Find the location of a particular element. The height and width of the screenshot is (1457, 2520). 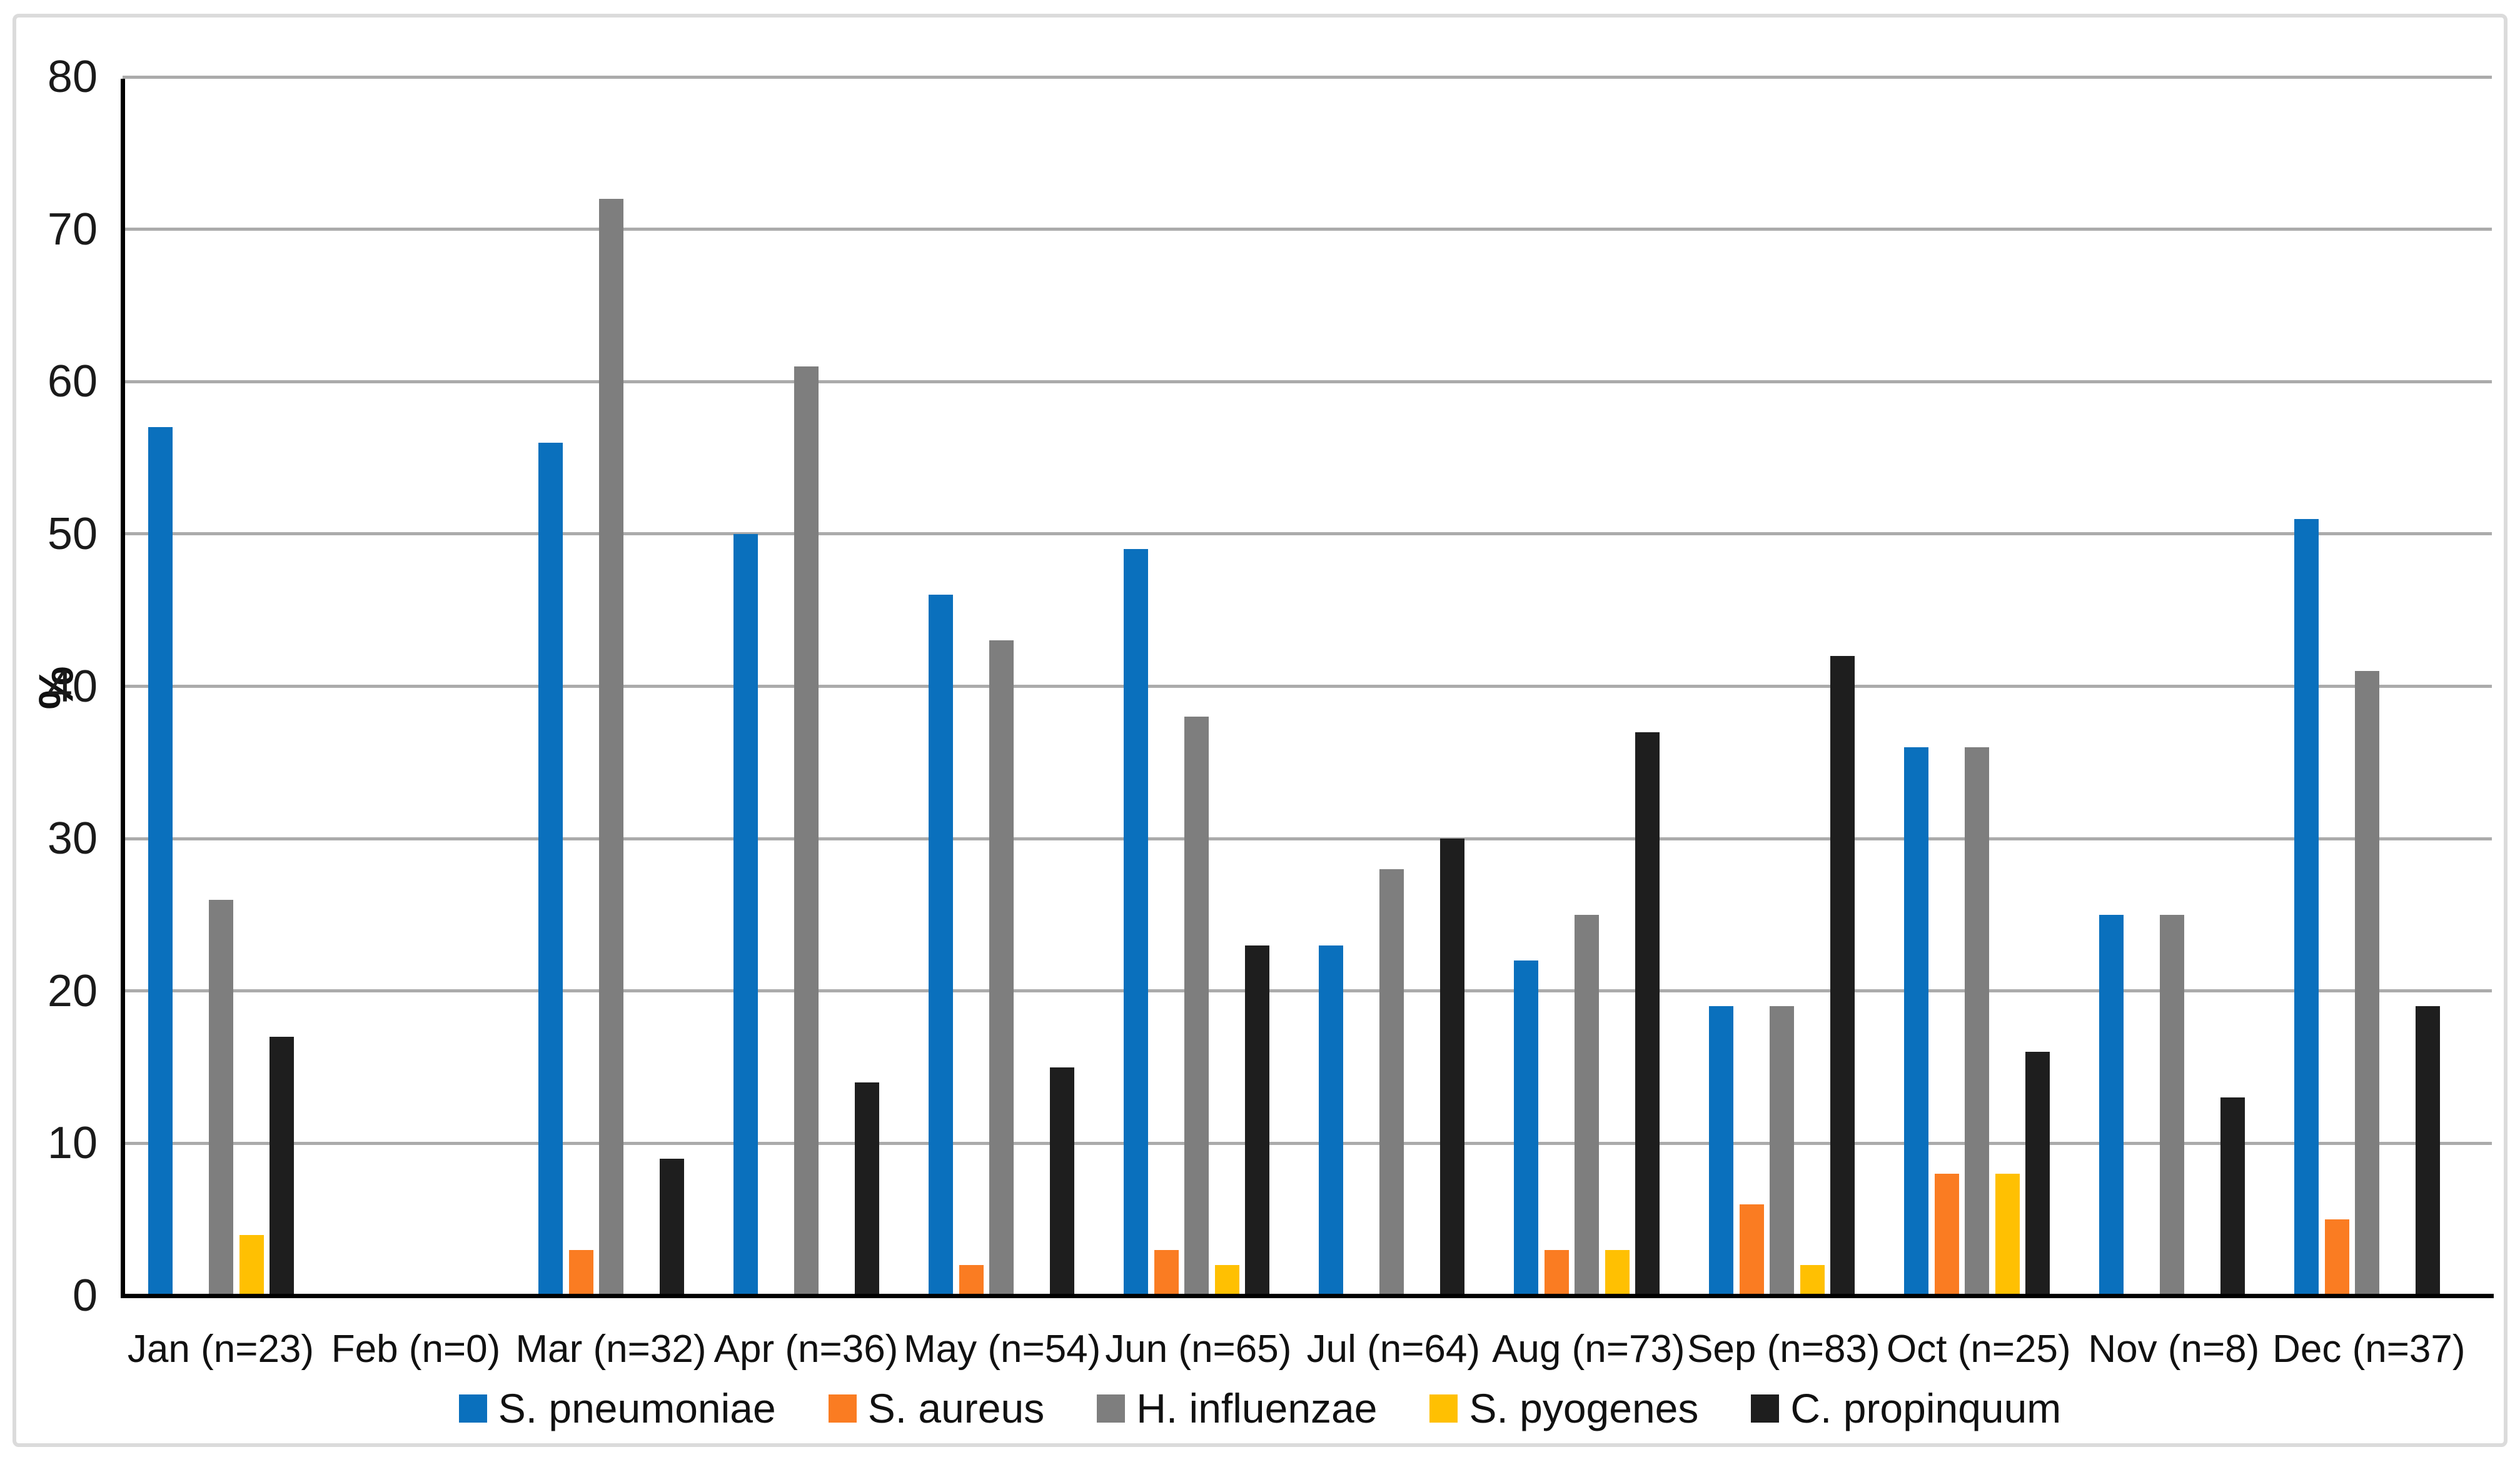

bar-h-influenzae-nov is located at coordinates (2172, 1105).